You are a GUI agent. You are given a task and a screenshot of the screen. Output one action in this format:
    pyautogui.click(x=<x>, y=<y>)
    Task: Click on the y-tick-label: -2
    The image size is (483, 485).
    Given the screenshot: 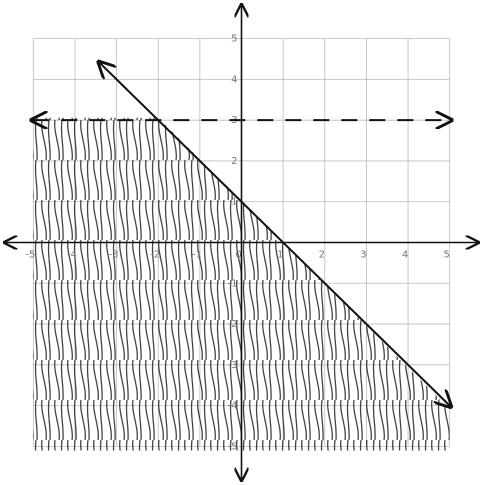 What is the action you would take?
    pyautogui.click(x=233, y=324)
    